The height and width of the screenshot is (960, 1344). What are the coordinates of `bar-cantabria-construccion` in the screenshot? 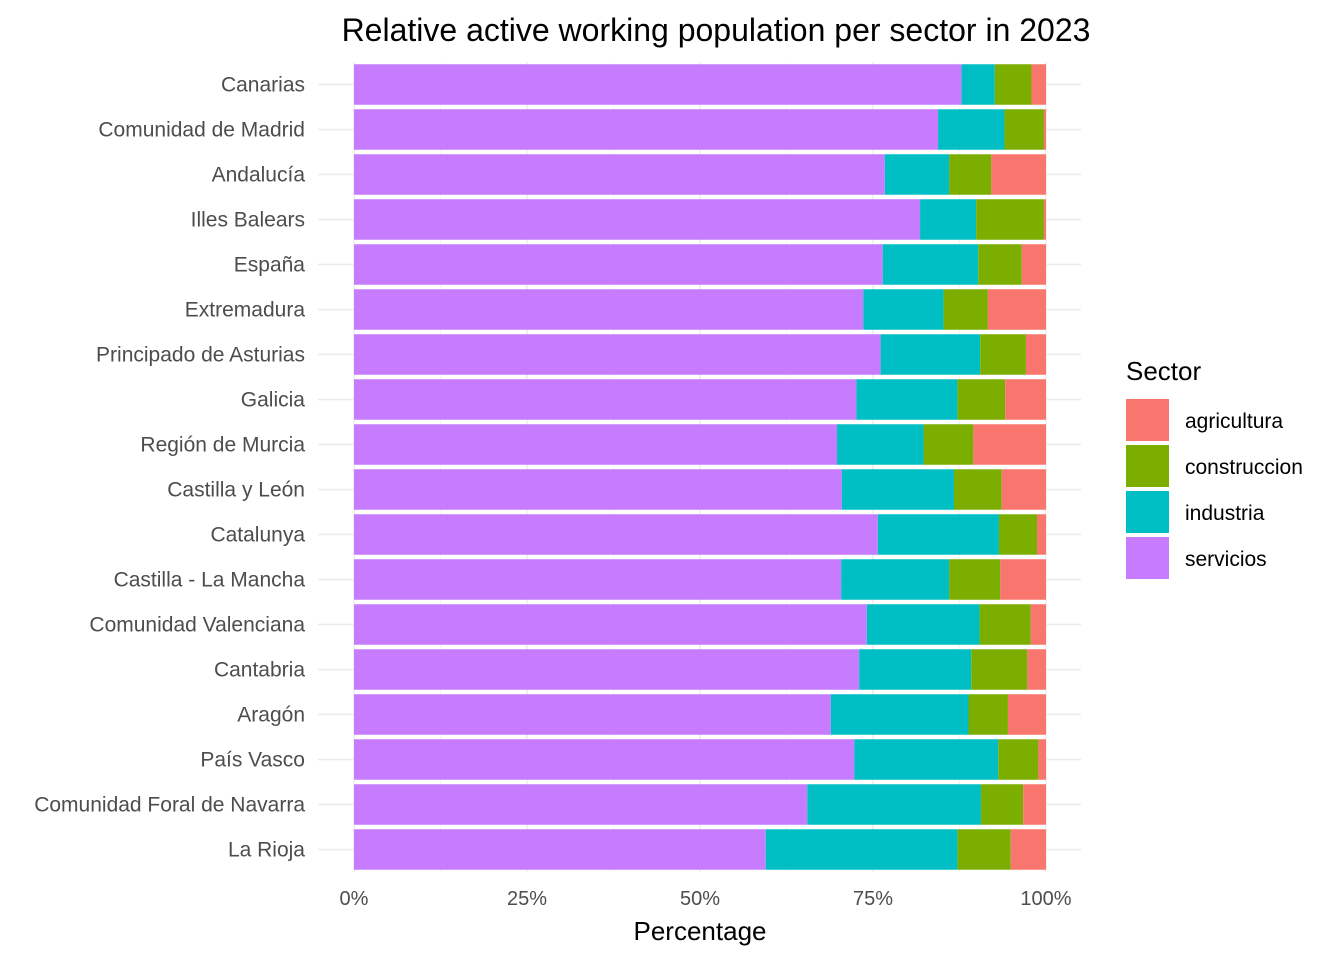 It's located at (999, 669).